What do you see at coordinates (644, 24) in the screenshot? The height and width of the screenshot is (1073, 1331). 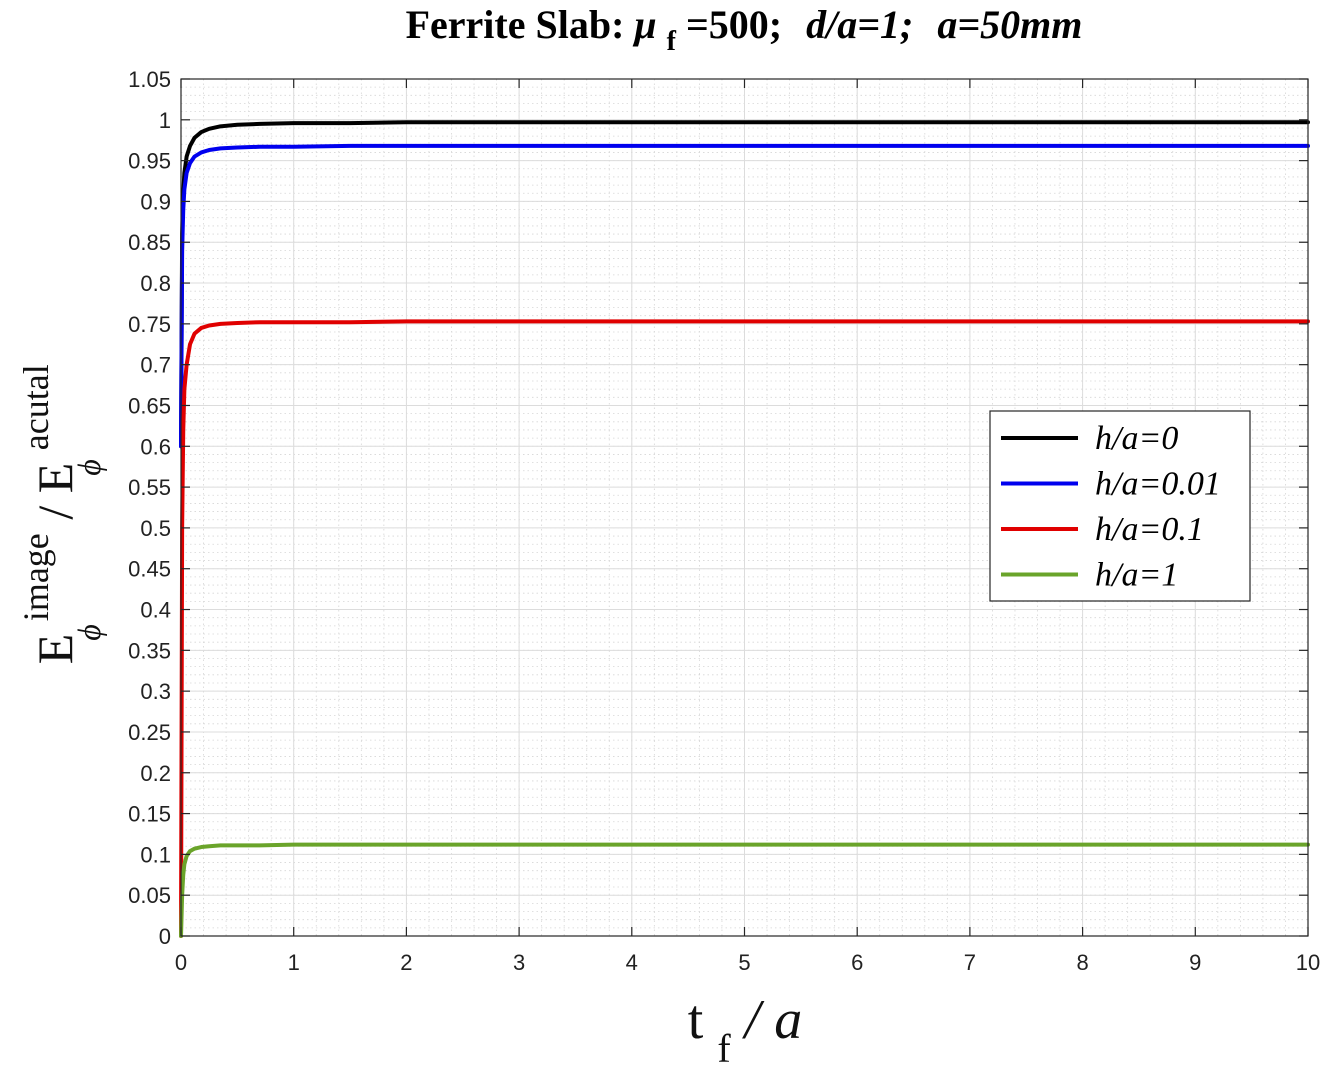 I see `title-mu: μ` at bounding box center [644, 24].